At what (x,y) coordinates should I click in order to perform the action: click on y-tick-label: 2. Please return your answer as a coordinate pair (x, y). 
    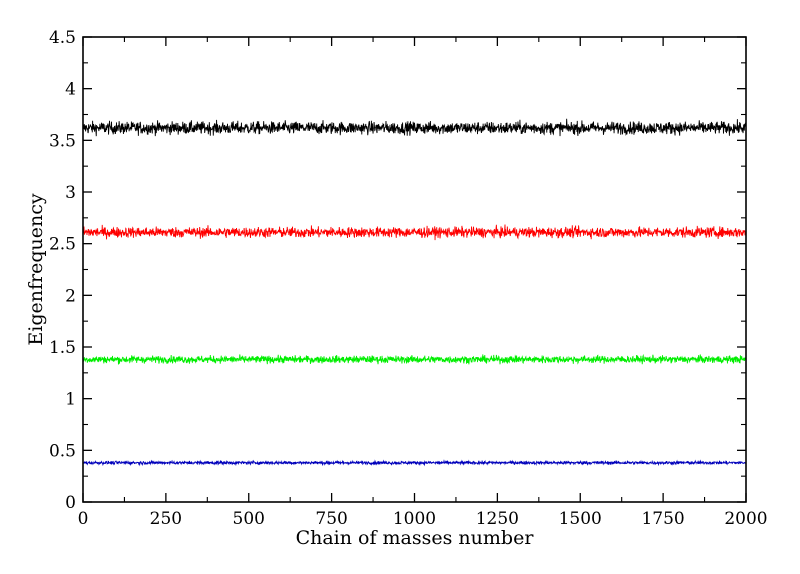
    Looking at the image, I should click on (70, 296).